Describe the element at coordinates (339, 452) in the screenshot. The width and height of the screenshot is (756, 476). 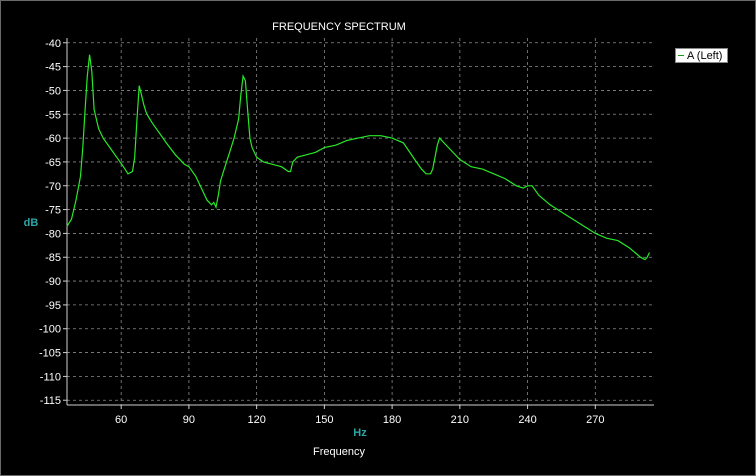
I see `x-axis-label: Frequency` at that location.